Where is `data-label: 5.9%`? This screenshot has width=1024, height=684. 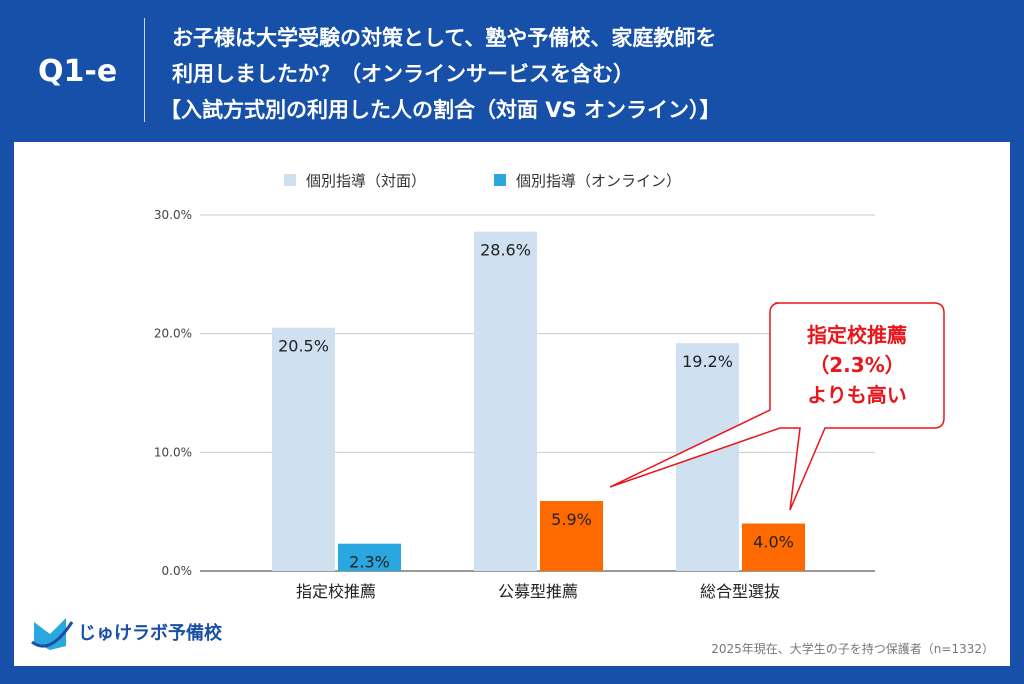 data-label: 5.9% is located at coordinates (571, 519).